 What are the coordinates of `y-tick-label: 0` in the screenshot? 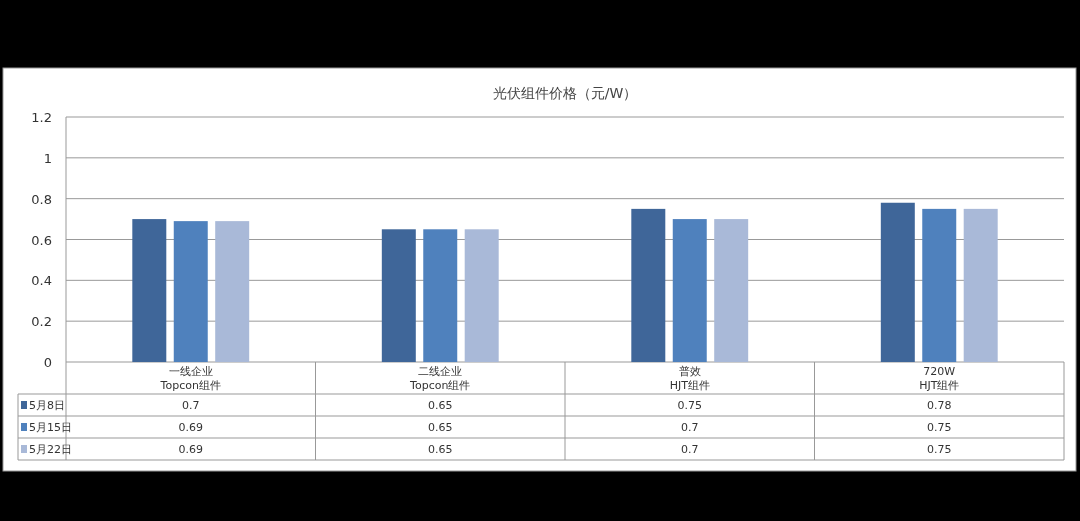 It's located at (47, 362).